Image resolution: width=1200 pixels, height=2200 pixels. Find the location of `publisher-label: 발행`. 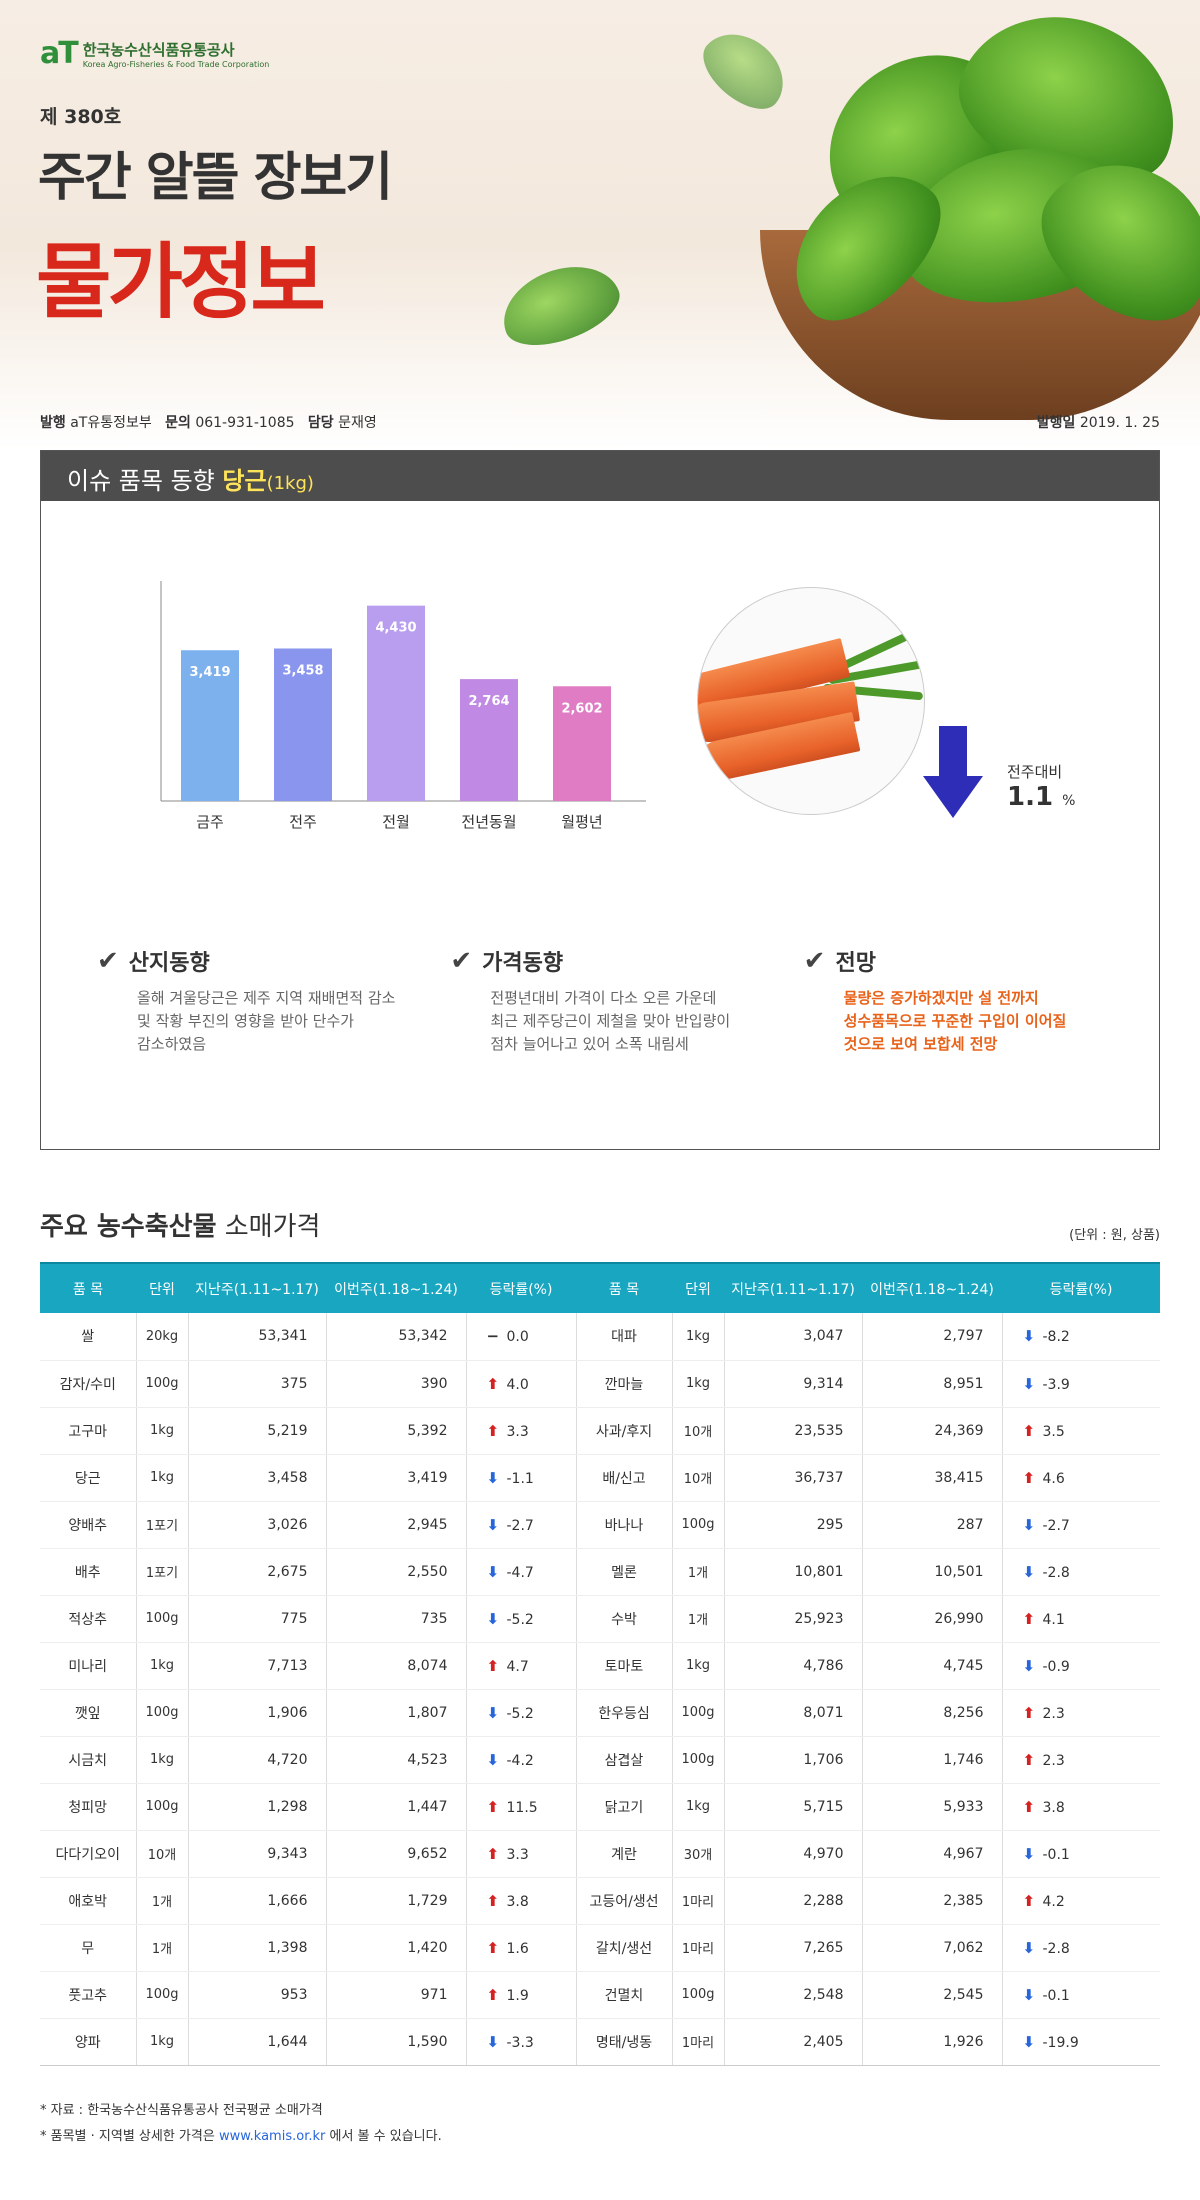

publisher-label: 발행 is located at coordinates (53, 423).